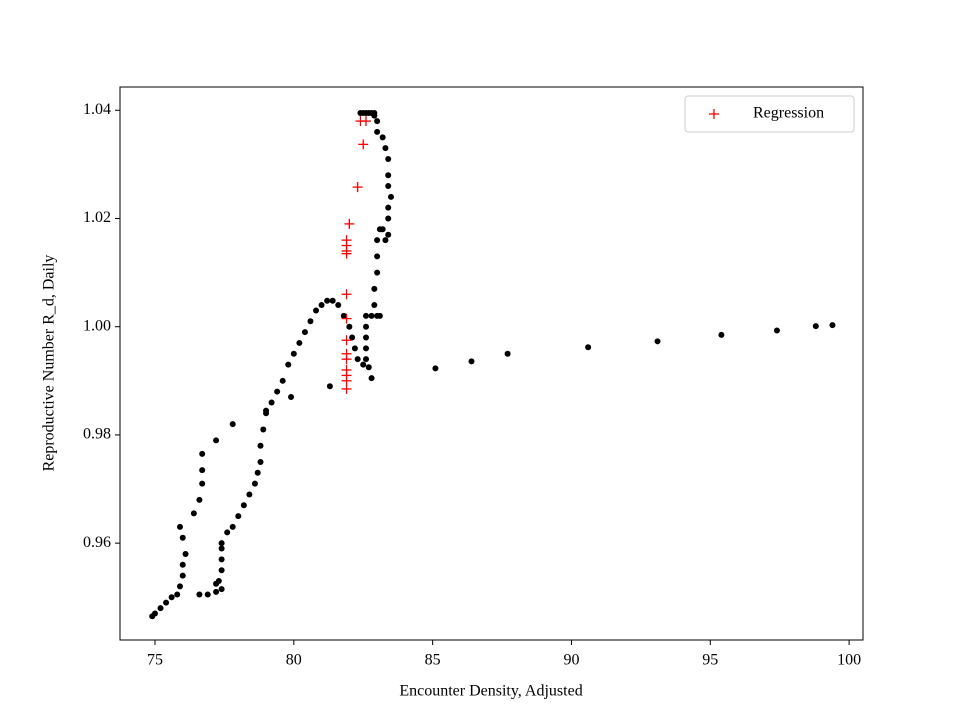 The width and height of the screenshot is (960, 720). What do you see at coordinates (155, 660) in the screenshot?
I see `x-tick-label: 75` at bounding box center [155, 660].